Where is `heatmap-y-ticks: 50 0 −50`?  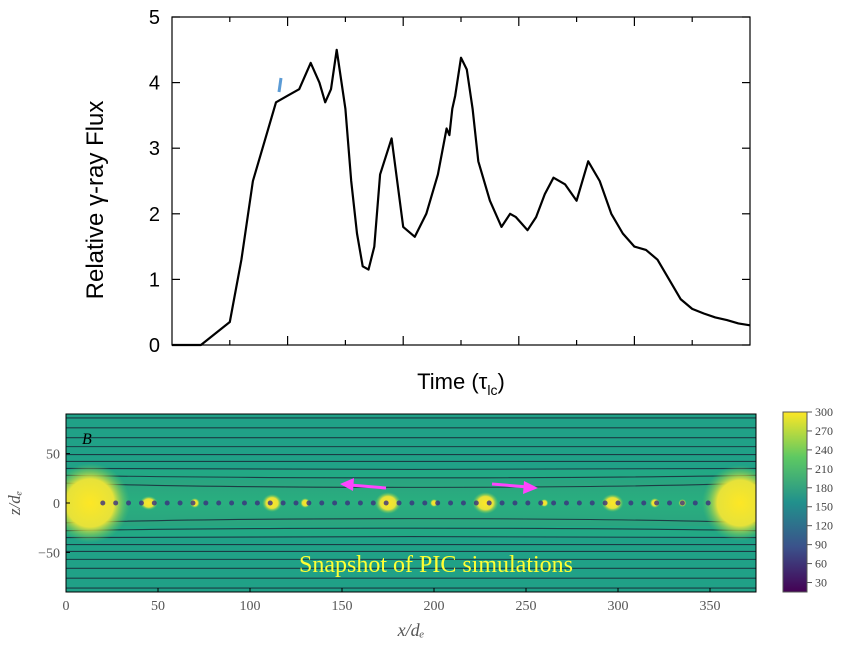
heatmap-y-ticks: 50 0 −50 is located at coordinates (54, 504).